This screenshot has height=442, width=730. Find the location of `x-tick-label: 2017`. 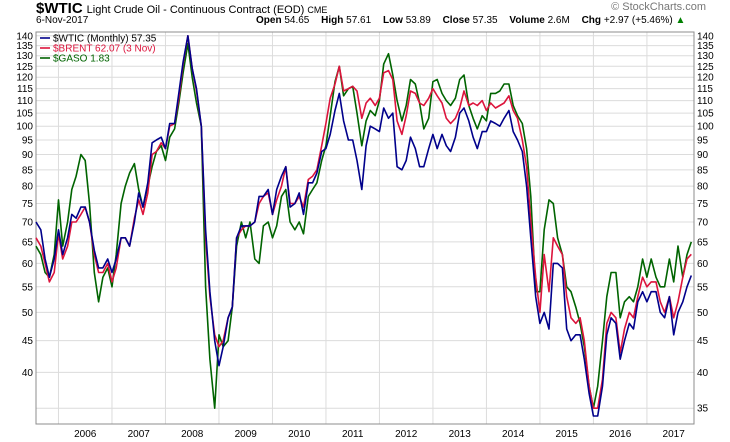

x-tick-label: 2017 is located at coordinates (674, 434).